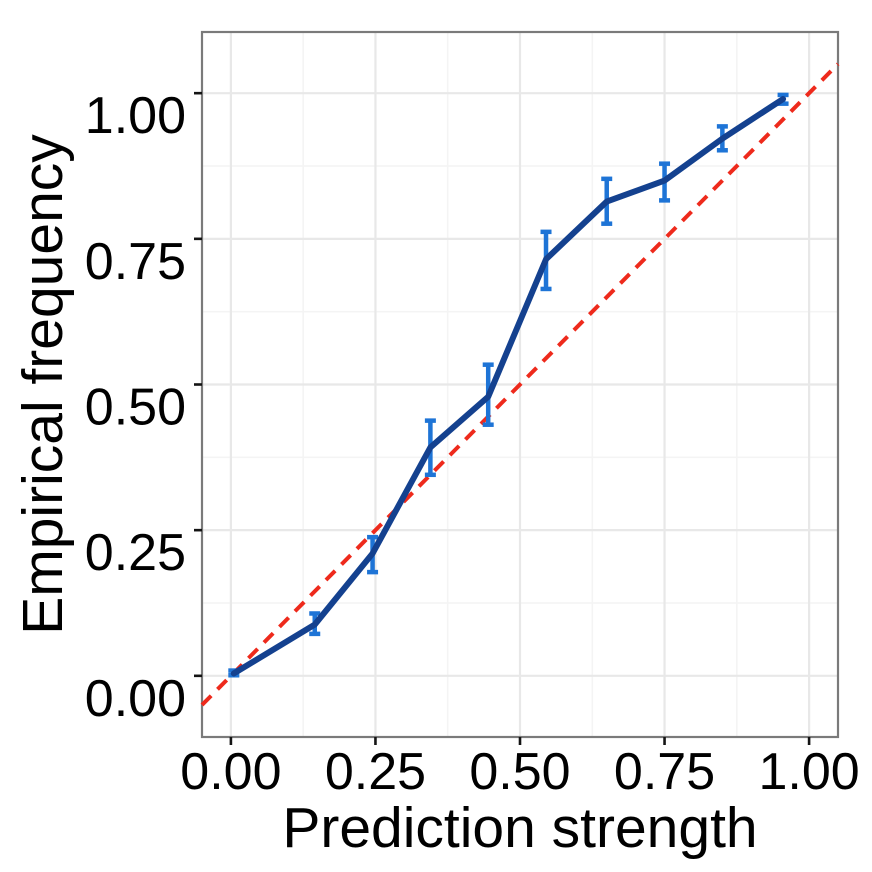 Image resolution: width=872 pixels, height=872 pixels. What do you see at coordinates (808, 772) in the screenshot?
I see `x-tick-label: 1.00` at bounding box center [808, 772].